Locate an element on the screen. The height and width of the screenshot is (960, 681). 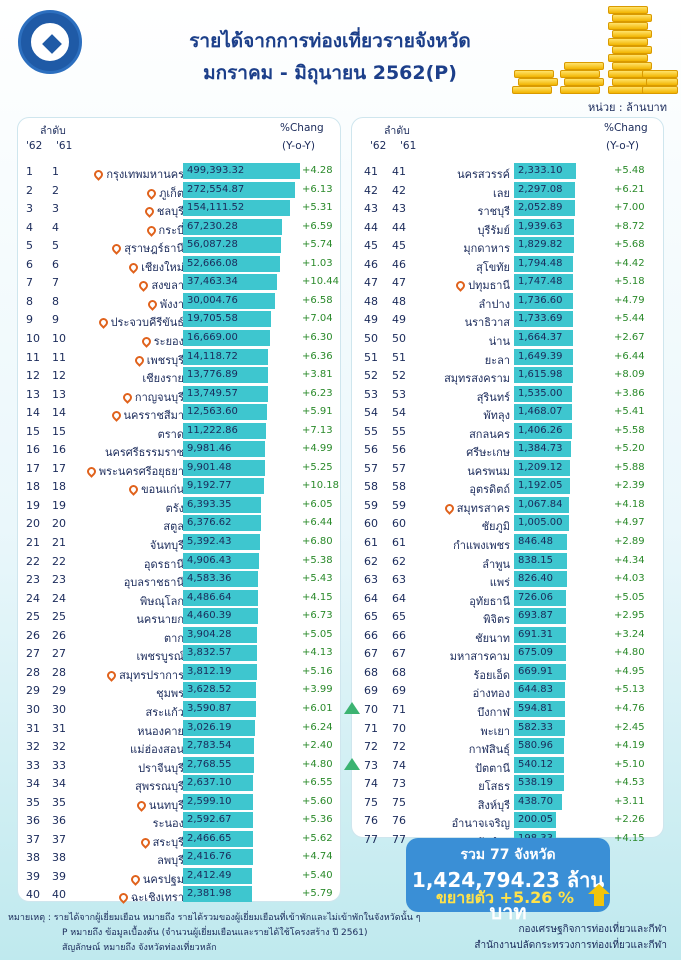
province-name: ชุมพร is located at coordinates (130, 693).